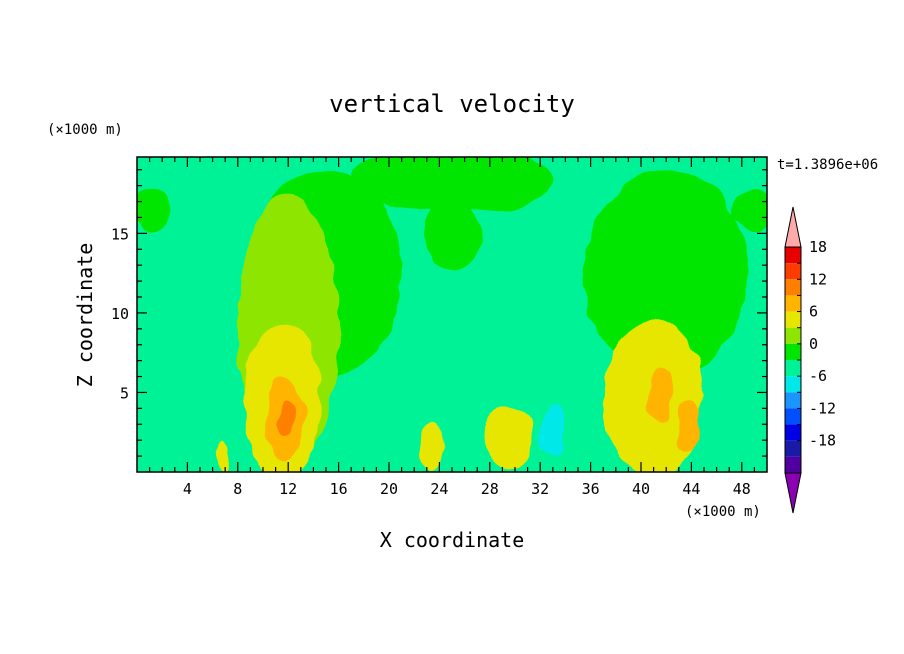 Image resolution: width=904 pixels, height=654 pixels. Describe the element at coordinates (452, 236) in the screenshot. I see `field-upper-lobe` at that location.